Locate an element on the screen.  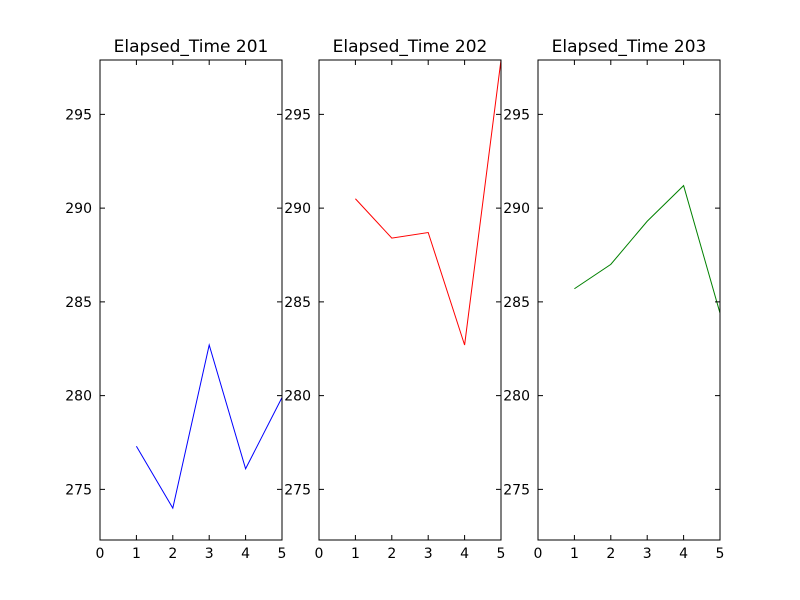
subplot-title: Elapsed_Time 201 is located at coordinates (191, 47).